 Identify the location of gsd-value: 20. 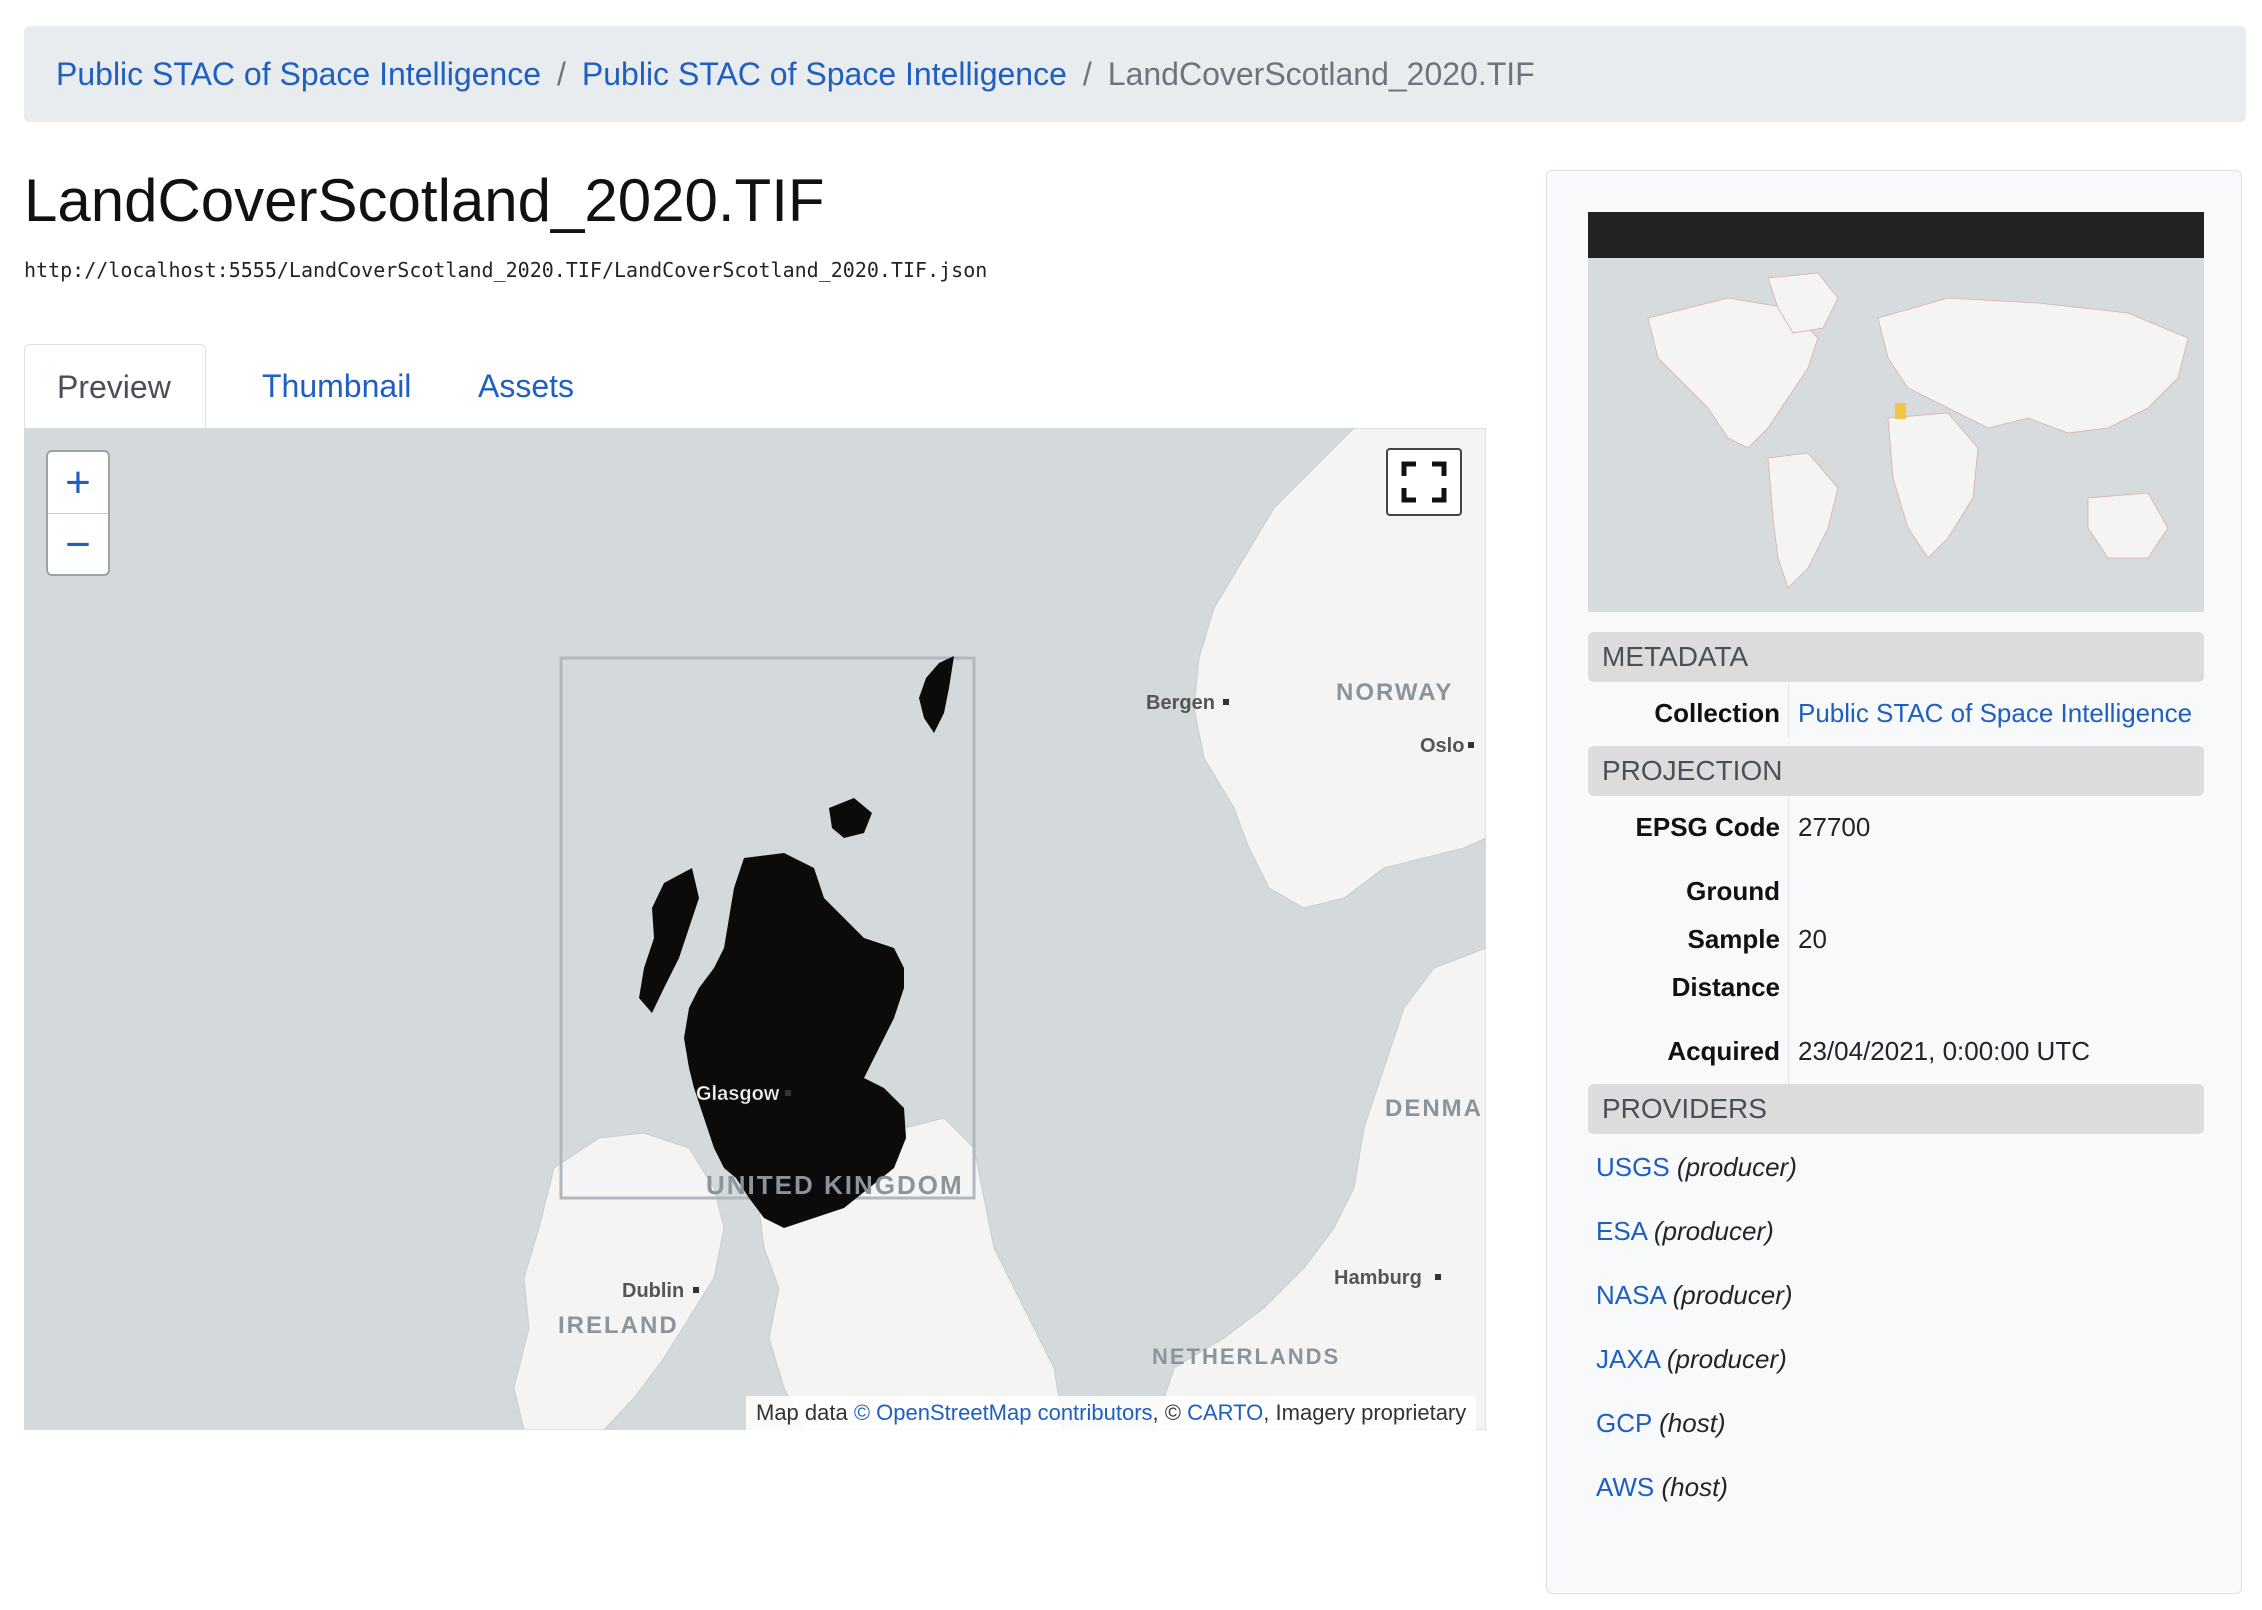
(1812, 939).